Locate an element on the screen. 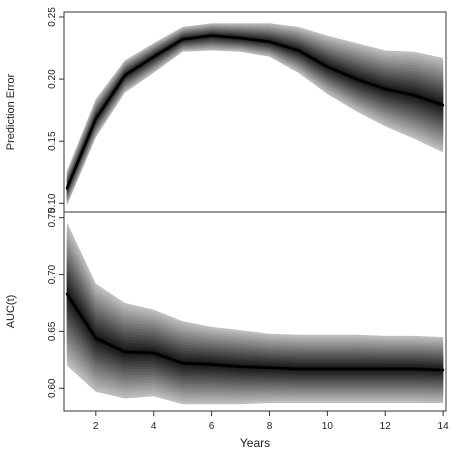  y-tick-label: 0.70 is located at coordinates (52, 274).